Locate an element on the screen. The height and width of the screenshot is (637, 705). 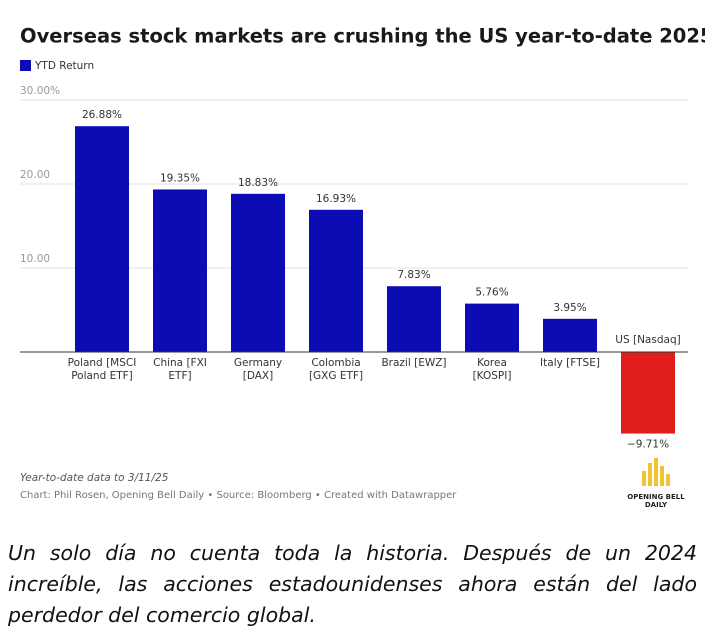
x-tick-label: Colombia [GXG ETF] is located at coordinates (336, 369).